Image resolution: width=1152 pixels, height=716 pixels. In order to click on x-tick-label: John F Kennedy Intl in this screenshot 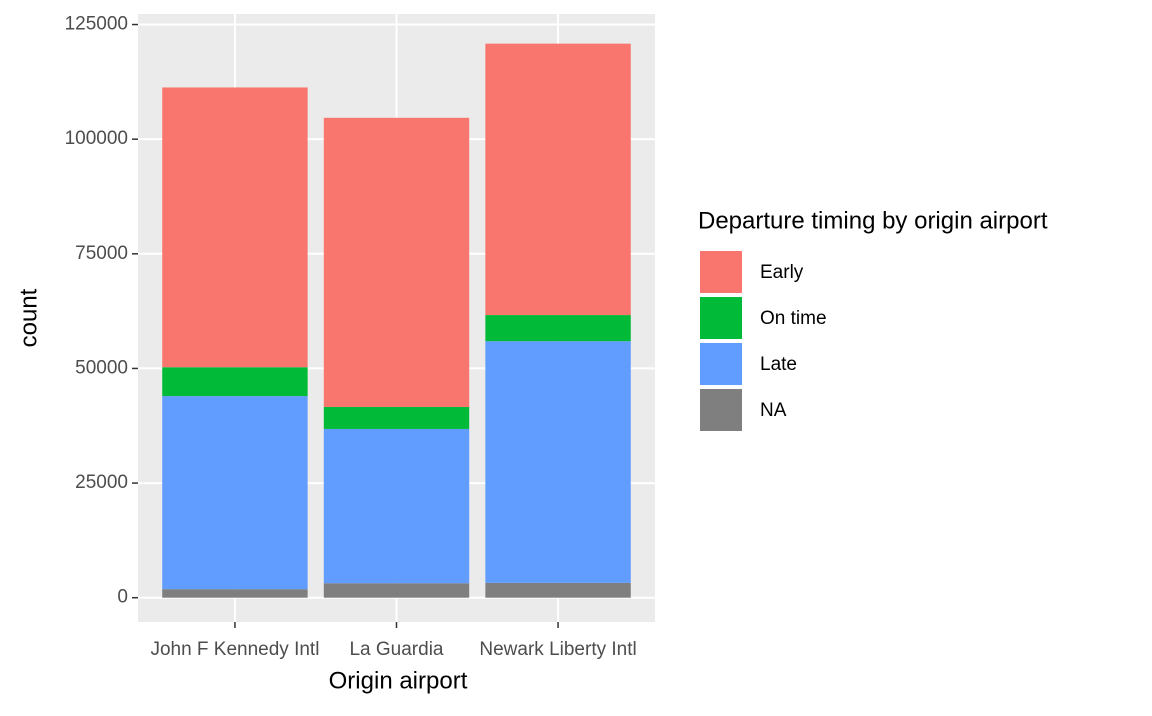, I will do `click(234, 649)`.